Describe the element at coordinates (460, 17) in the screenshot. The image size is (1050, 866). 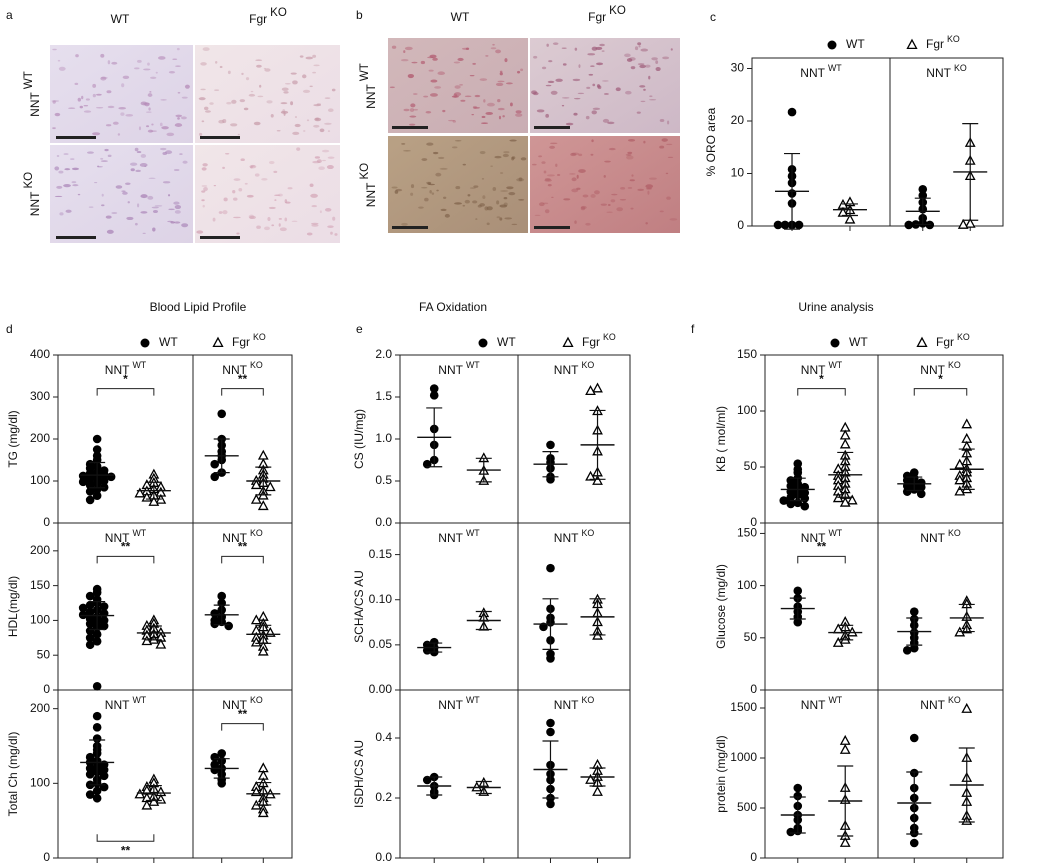
I see `column-label: WT` at that location.